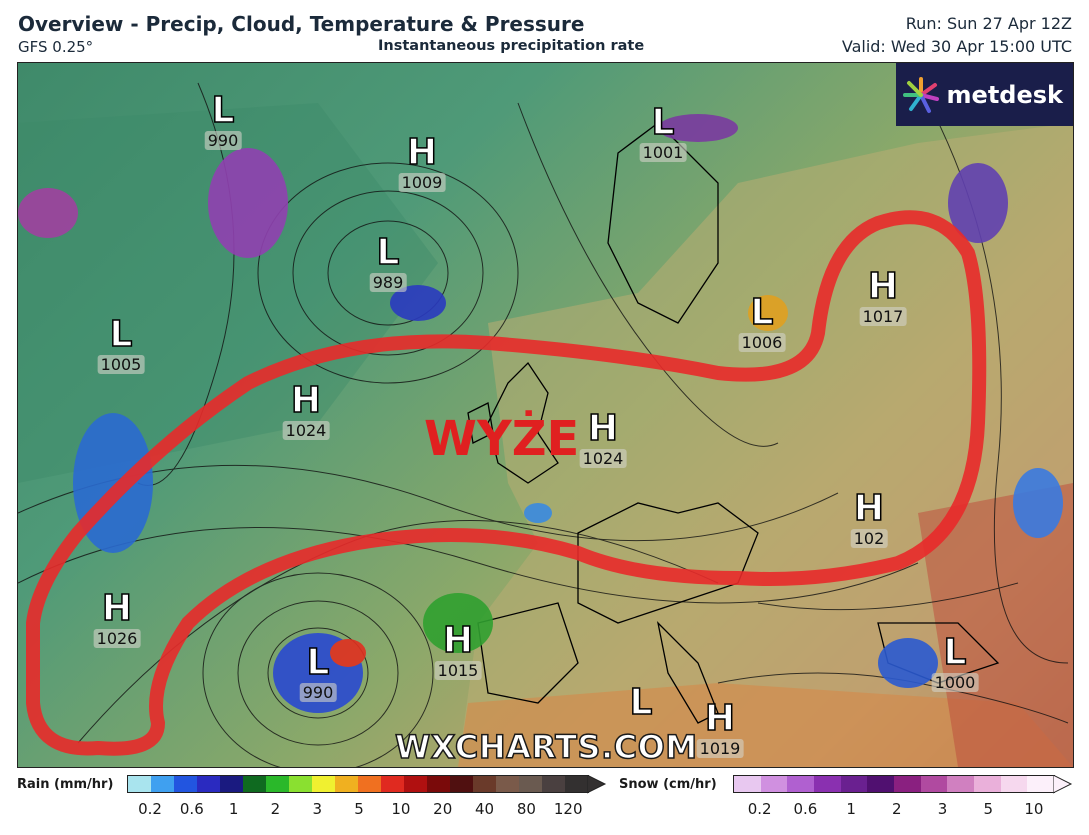 The image size is (1089, 835). What do you see at coordinates (988, 23) in the screenshot?
I see `run-time: Run: Sun 27 Apr 12Z` at bounding box center [988, 23].